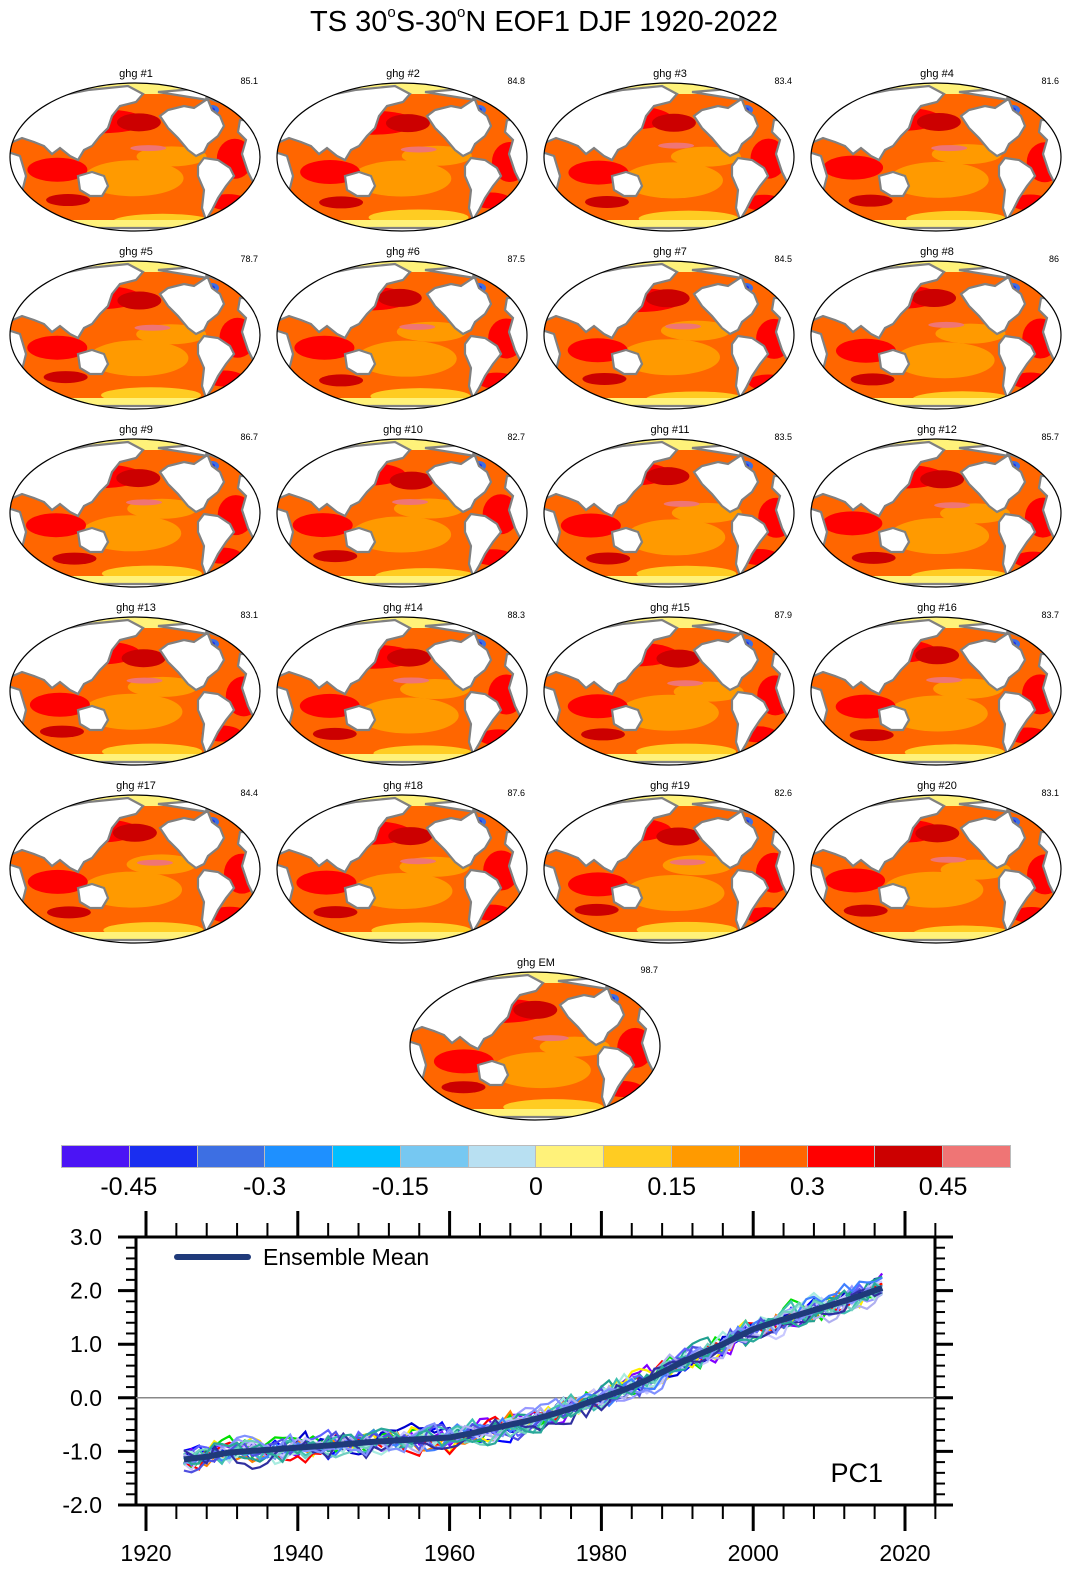 Image resolution: width=1088 pixels, height=1592 pixels. I want to click on map-title: ghg #1, so click(136, 74).